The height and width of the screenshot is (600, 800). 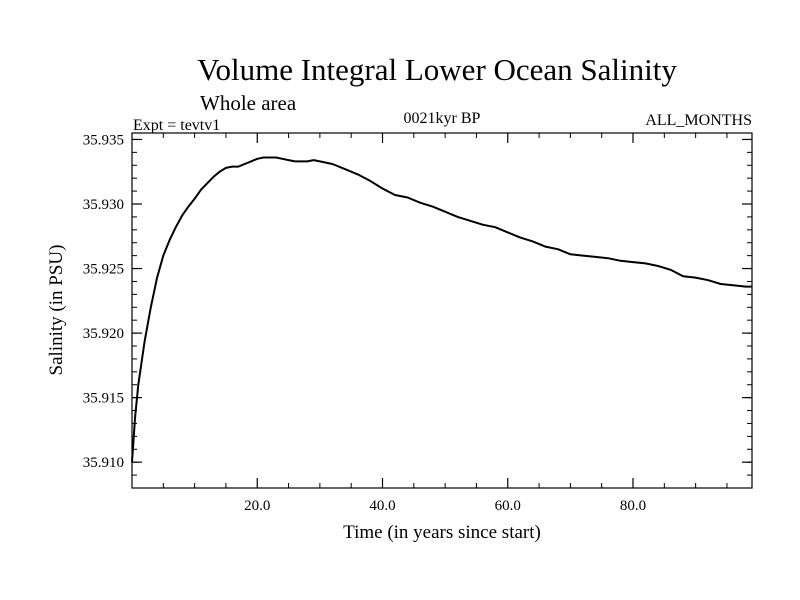 I want to click on y-tick-labels: 35.910 35.915 35.920 35.925 35.930 35.935, so click(x=103, y=301).